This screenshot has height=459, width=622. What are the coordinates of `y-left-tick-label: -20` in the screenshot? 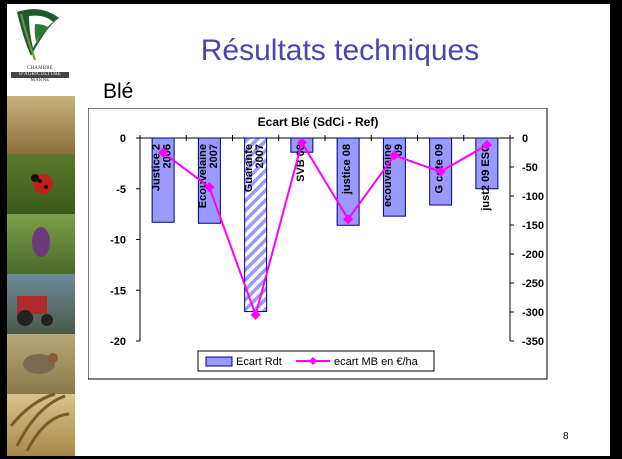 It's located at (118, 342).